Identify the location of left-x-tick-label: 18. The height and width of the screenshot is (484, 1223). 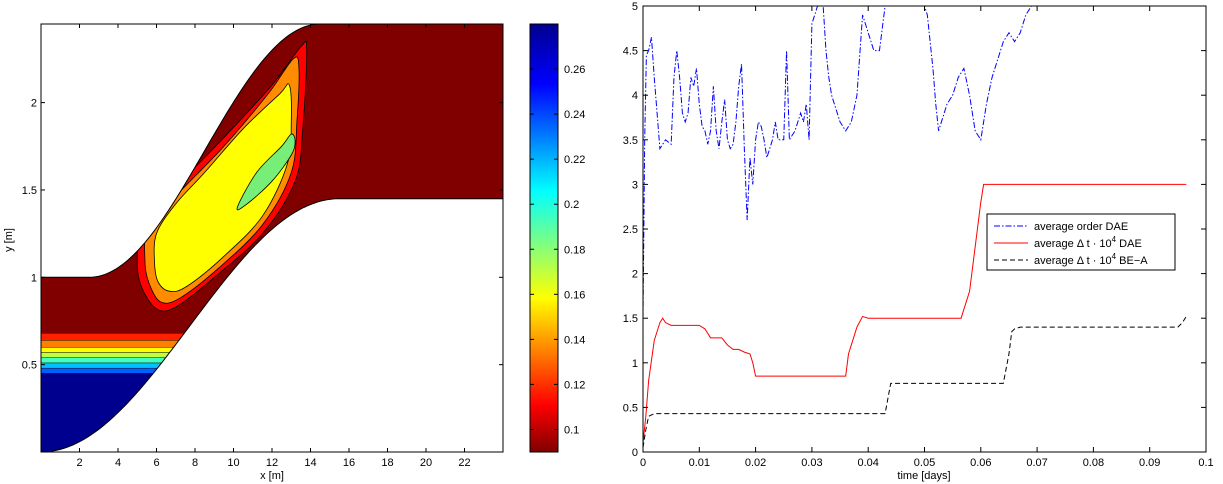
(387, 463).